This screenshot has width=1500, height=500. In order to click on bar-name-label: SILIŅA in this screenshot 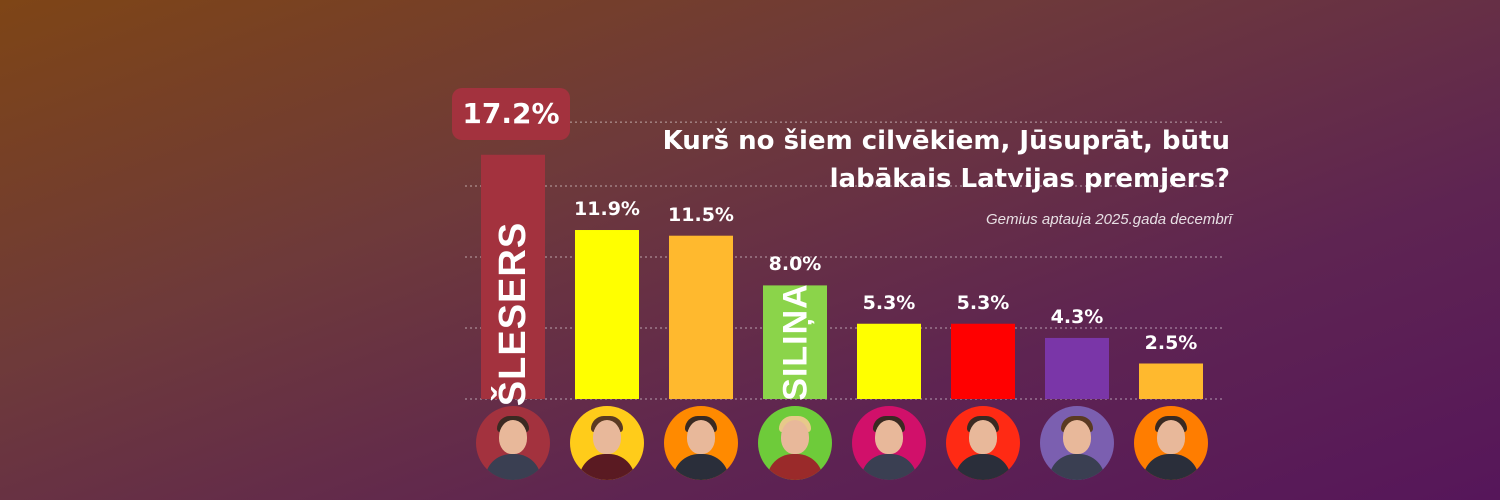, I will do `click(795, 342)`.